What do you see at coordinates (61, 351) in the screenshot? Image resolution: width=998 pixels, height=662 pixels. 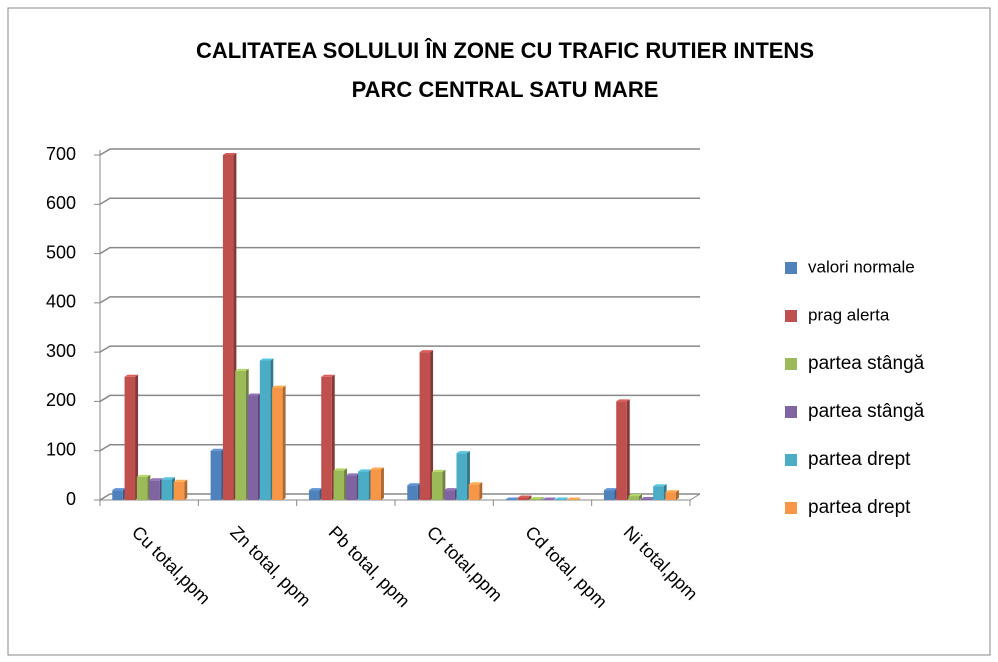 I see `y-tick-label: 300` at bounding box center [61, 351].